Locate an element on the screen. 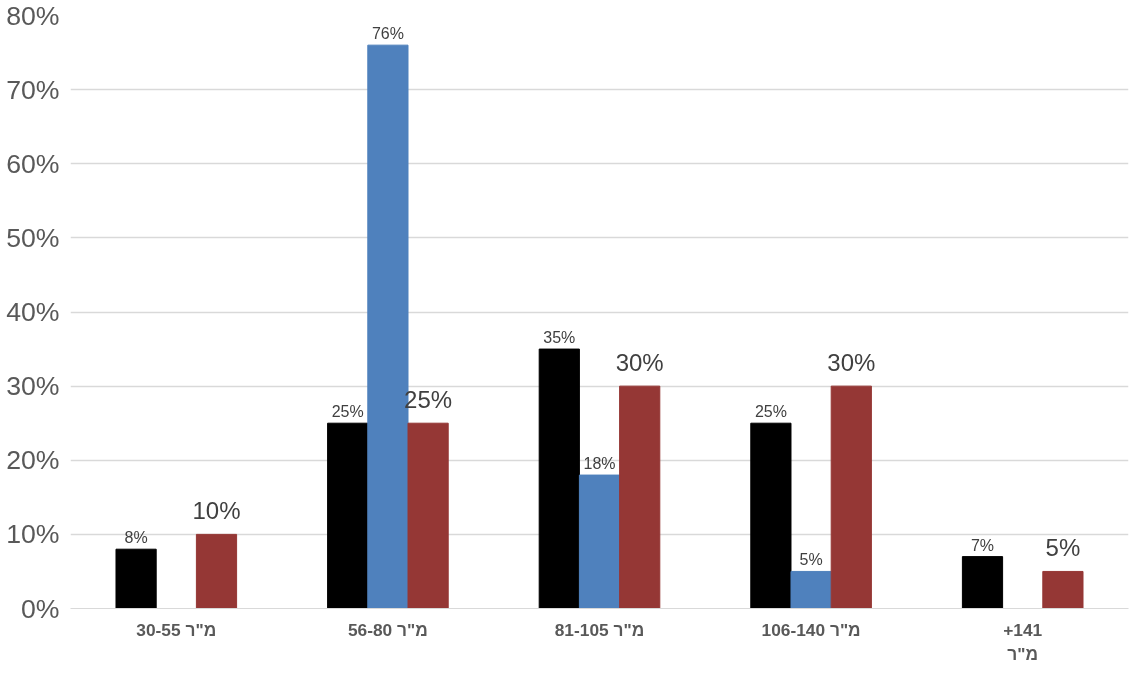  y-tick-label: 10% is located at coordinates (33, 534).